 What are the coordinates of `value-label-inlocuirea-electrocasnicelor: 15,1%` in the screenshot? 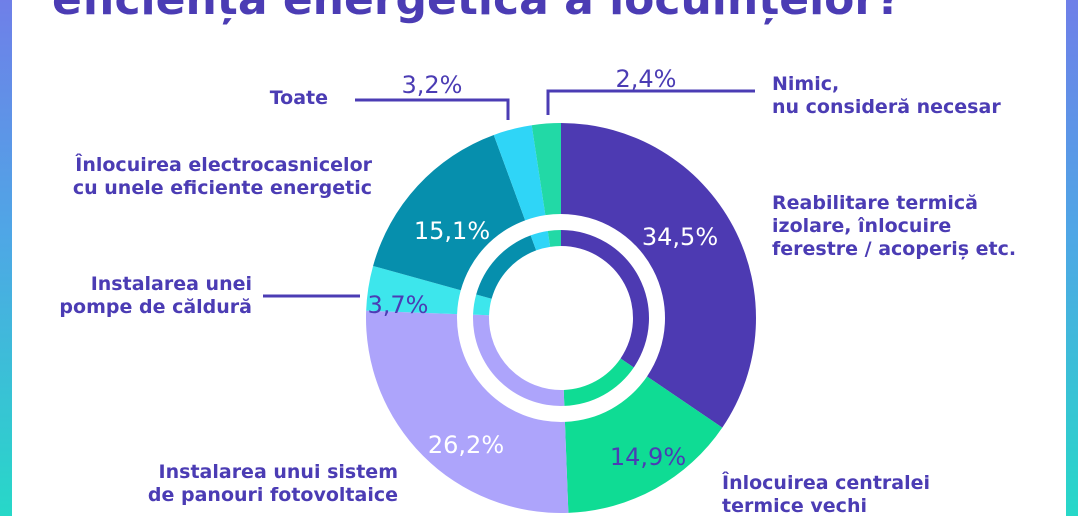 It's located at (452, 231).